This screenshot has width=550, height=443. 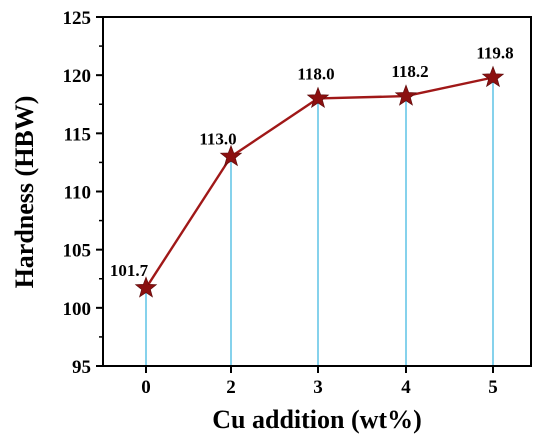 I want to click on y-tick-label: 95, so click(x=81, y=367).